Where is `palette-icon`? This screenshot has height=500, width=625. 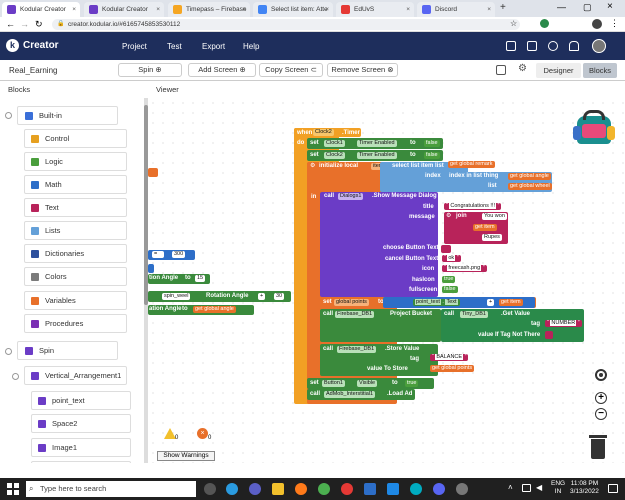
palette-icon is located at coordinates (501, 70).